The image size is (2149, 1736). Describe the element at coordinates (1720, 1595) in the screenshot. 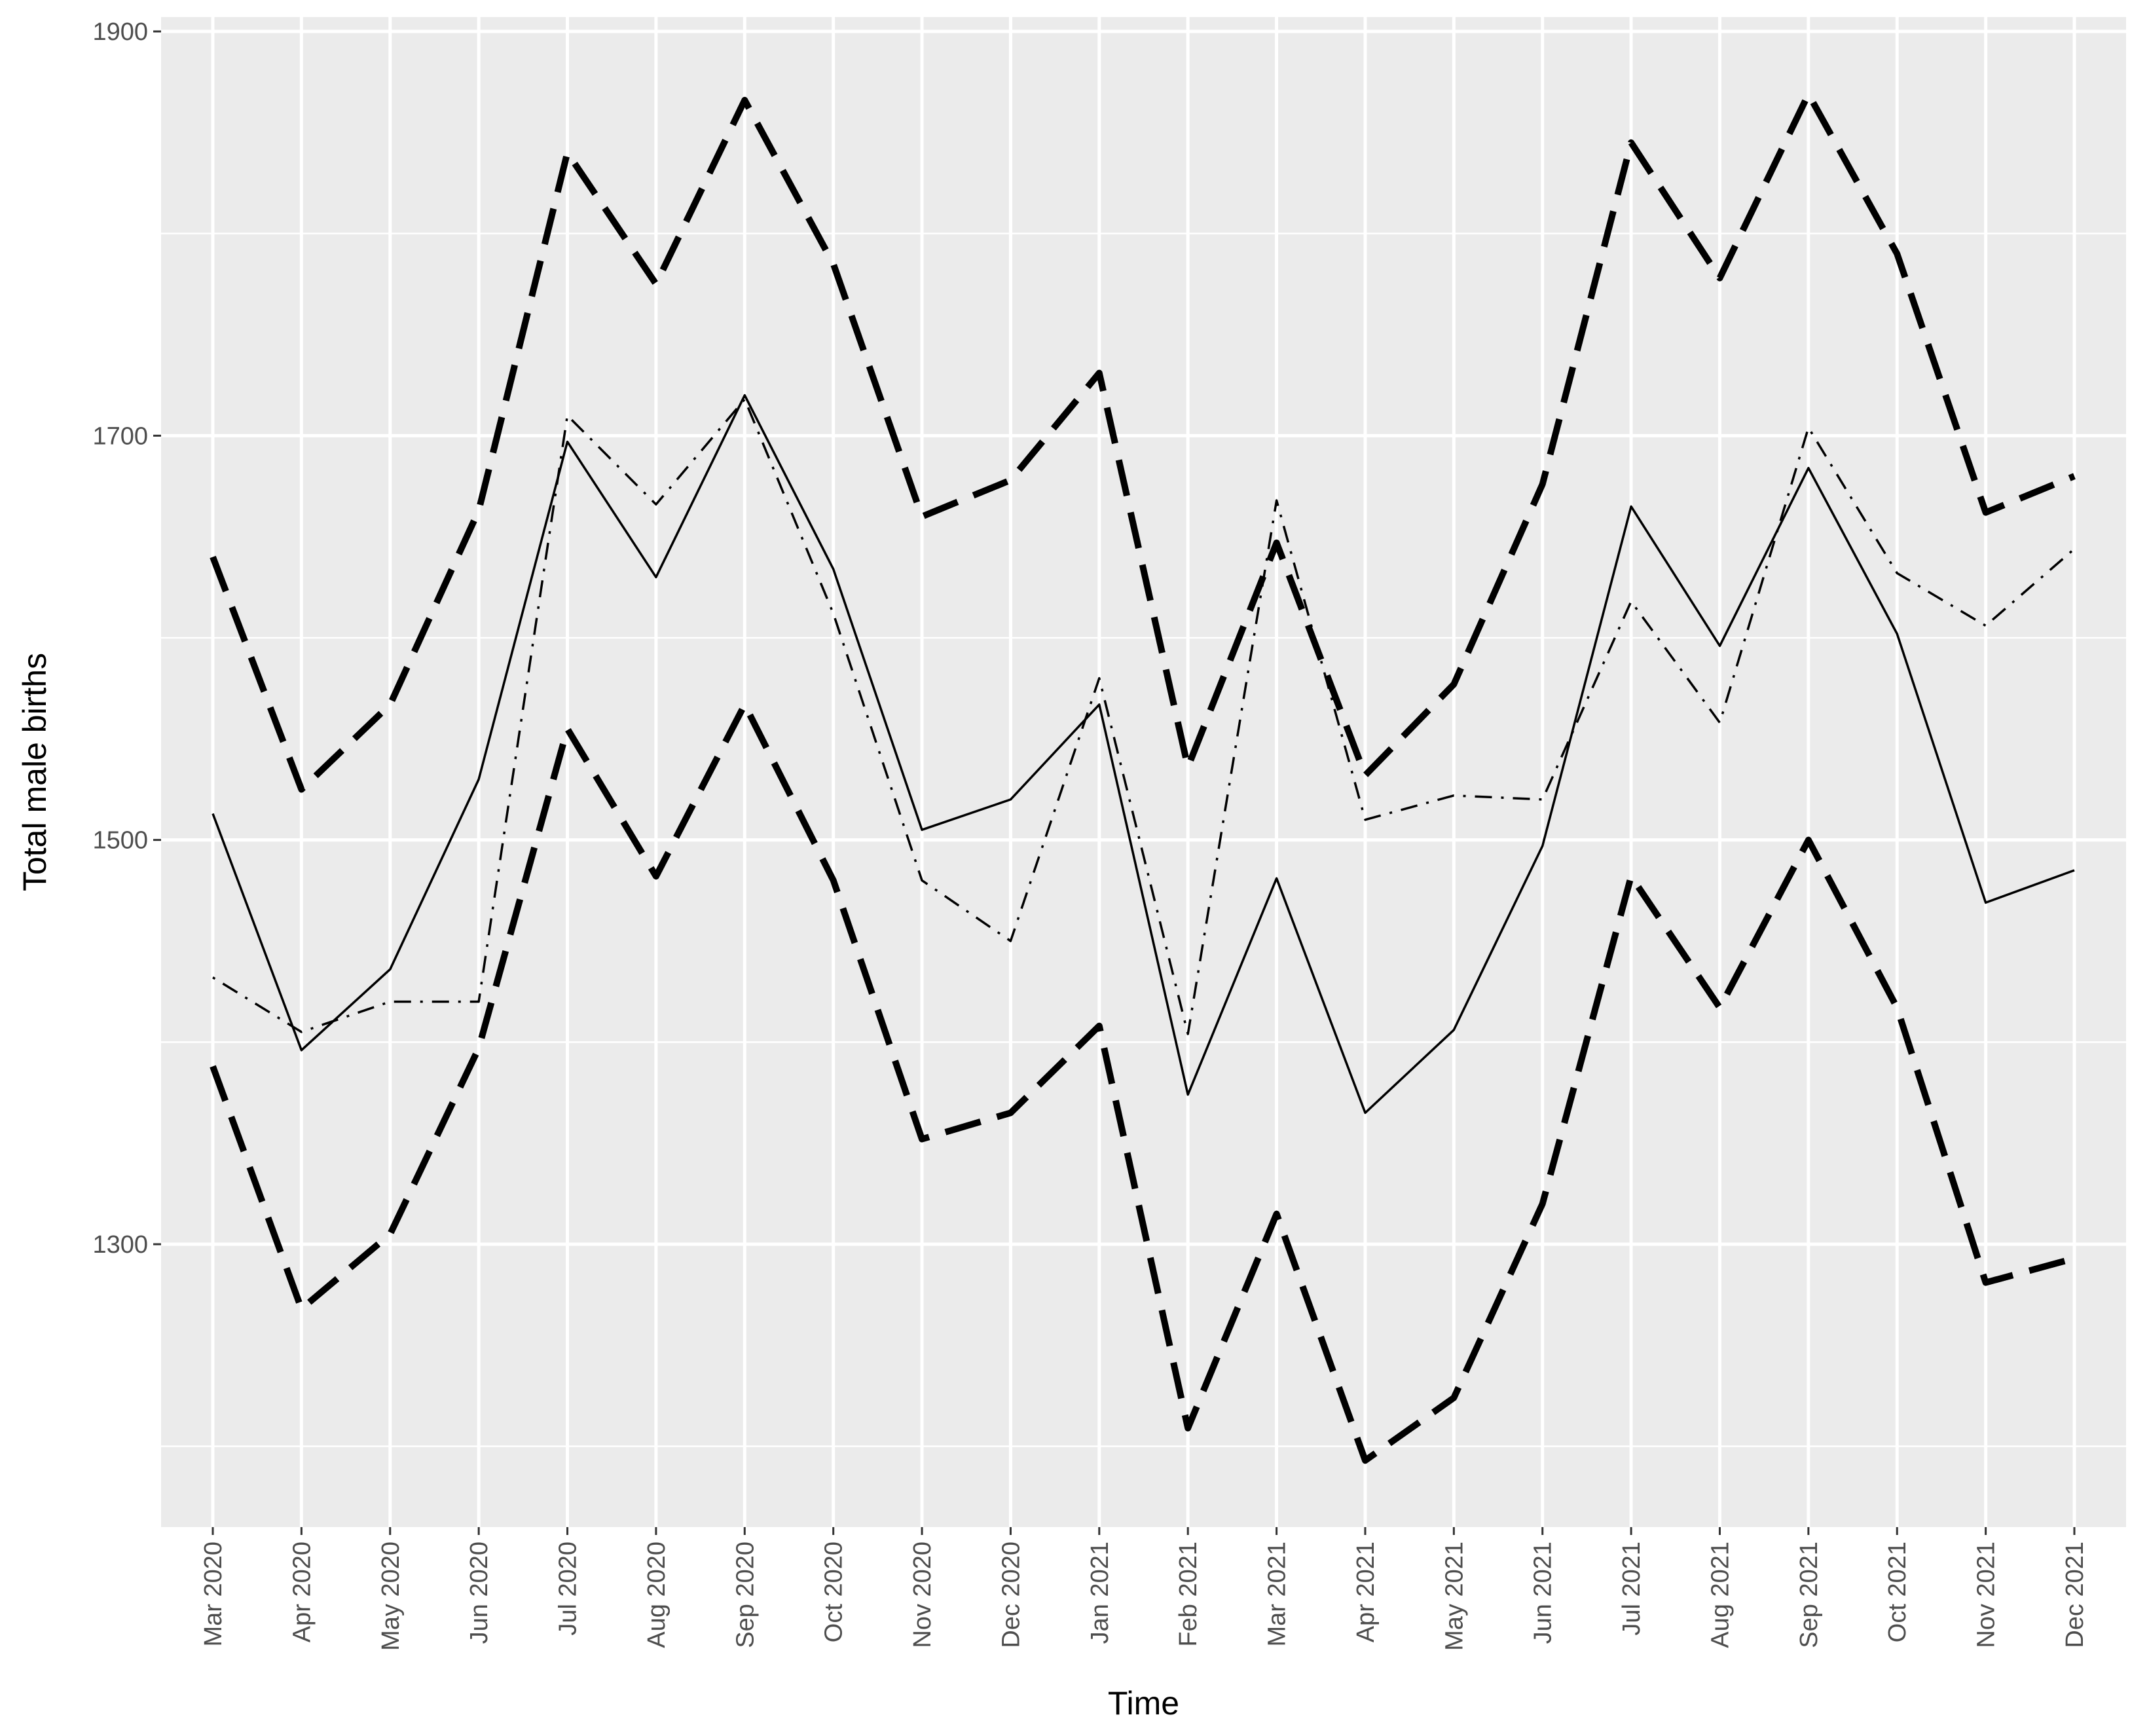

I see `x-tick-label: Aug 2021` at that location.